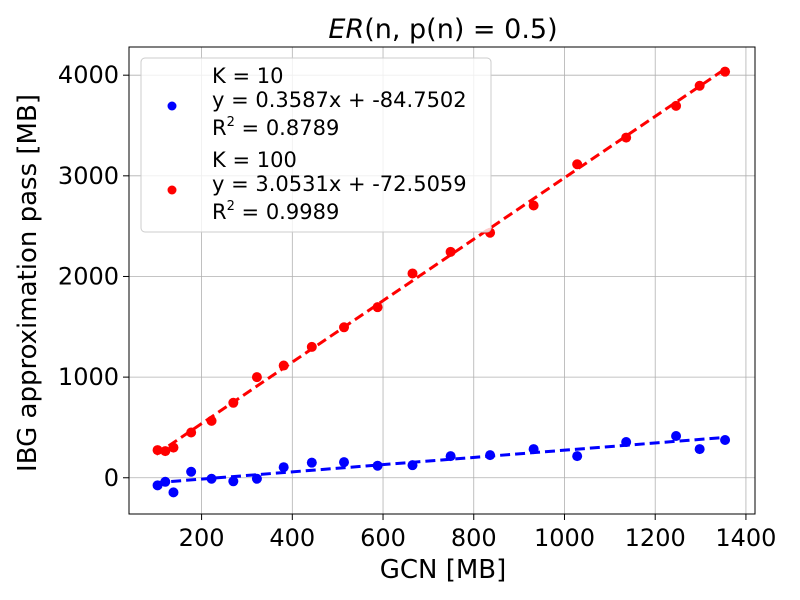  Describe the element at coordinates (231, 206) in the screenshot. I see `legend-k100-r2-sup: 2` at that location.